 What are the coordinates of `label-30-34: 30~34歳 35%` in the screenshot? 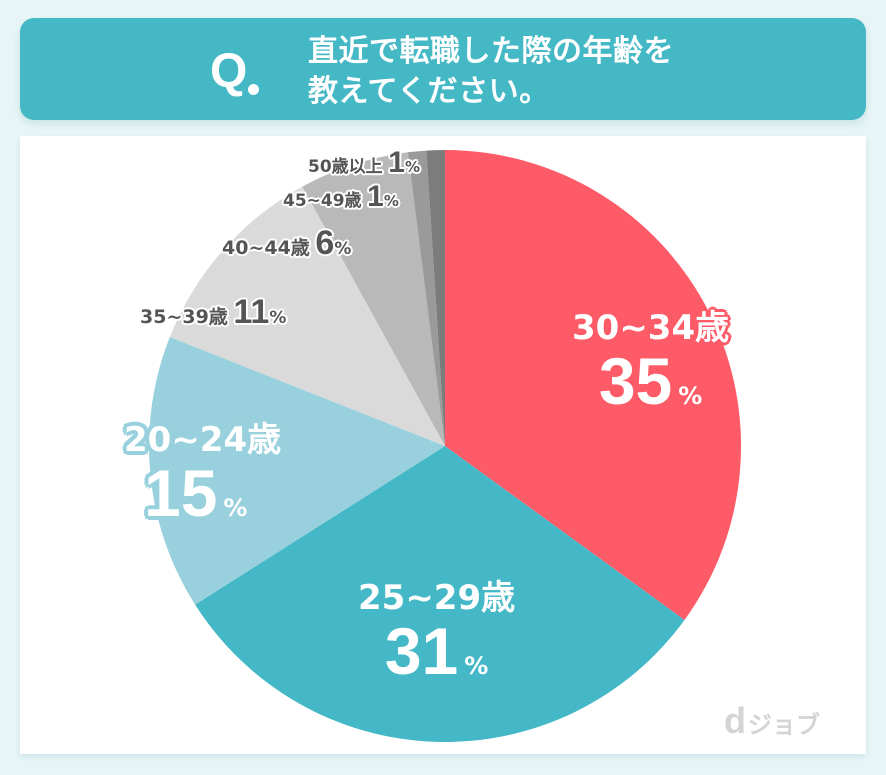 It's located at (651, 363).